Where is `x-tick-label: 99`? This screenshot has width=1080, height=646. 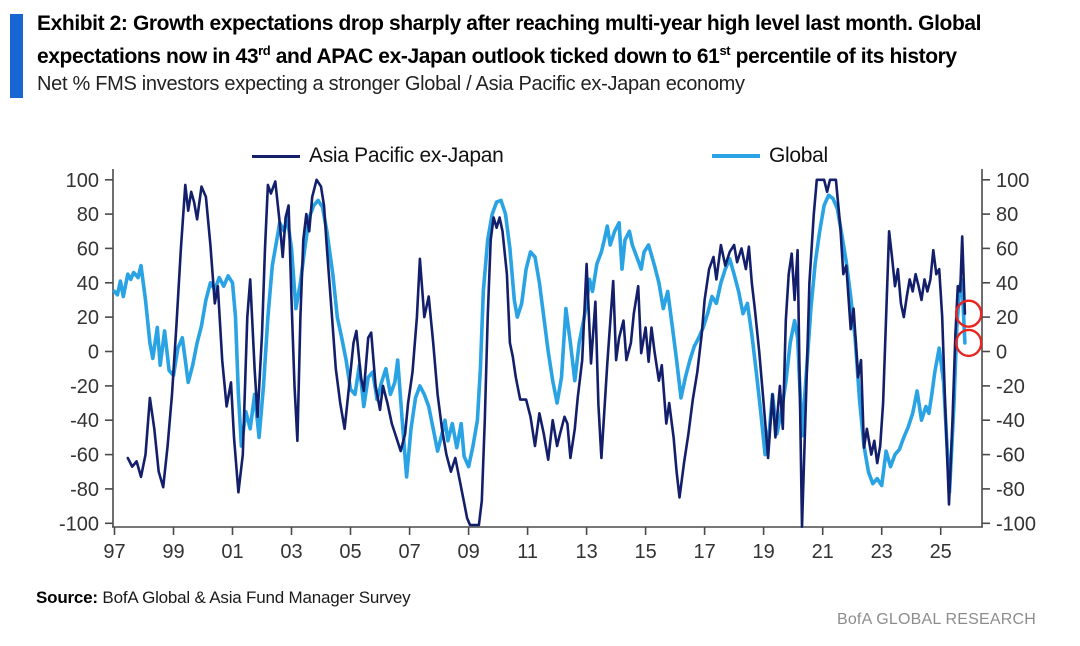 x-tick-label: 99 is located at coordinates (173, 552).